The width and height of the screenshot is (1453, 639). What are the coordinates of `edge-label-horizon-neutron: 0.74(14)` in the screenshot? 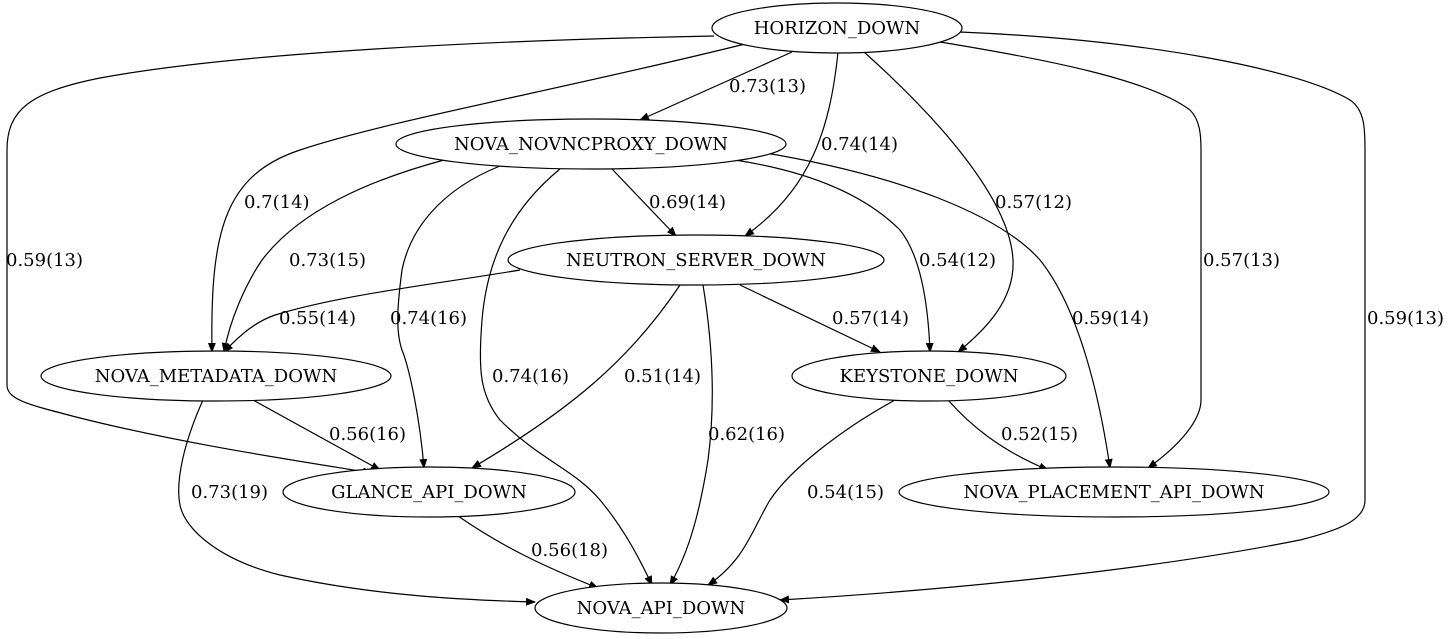 It's located at (859, 144).